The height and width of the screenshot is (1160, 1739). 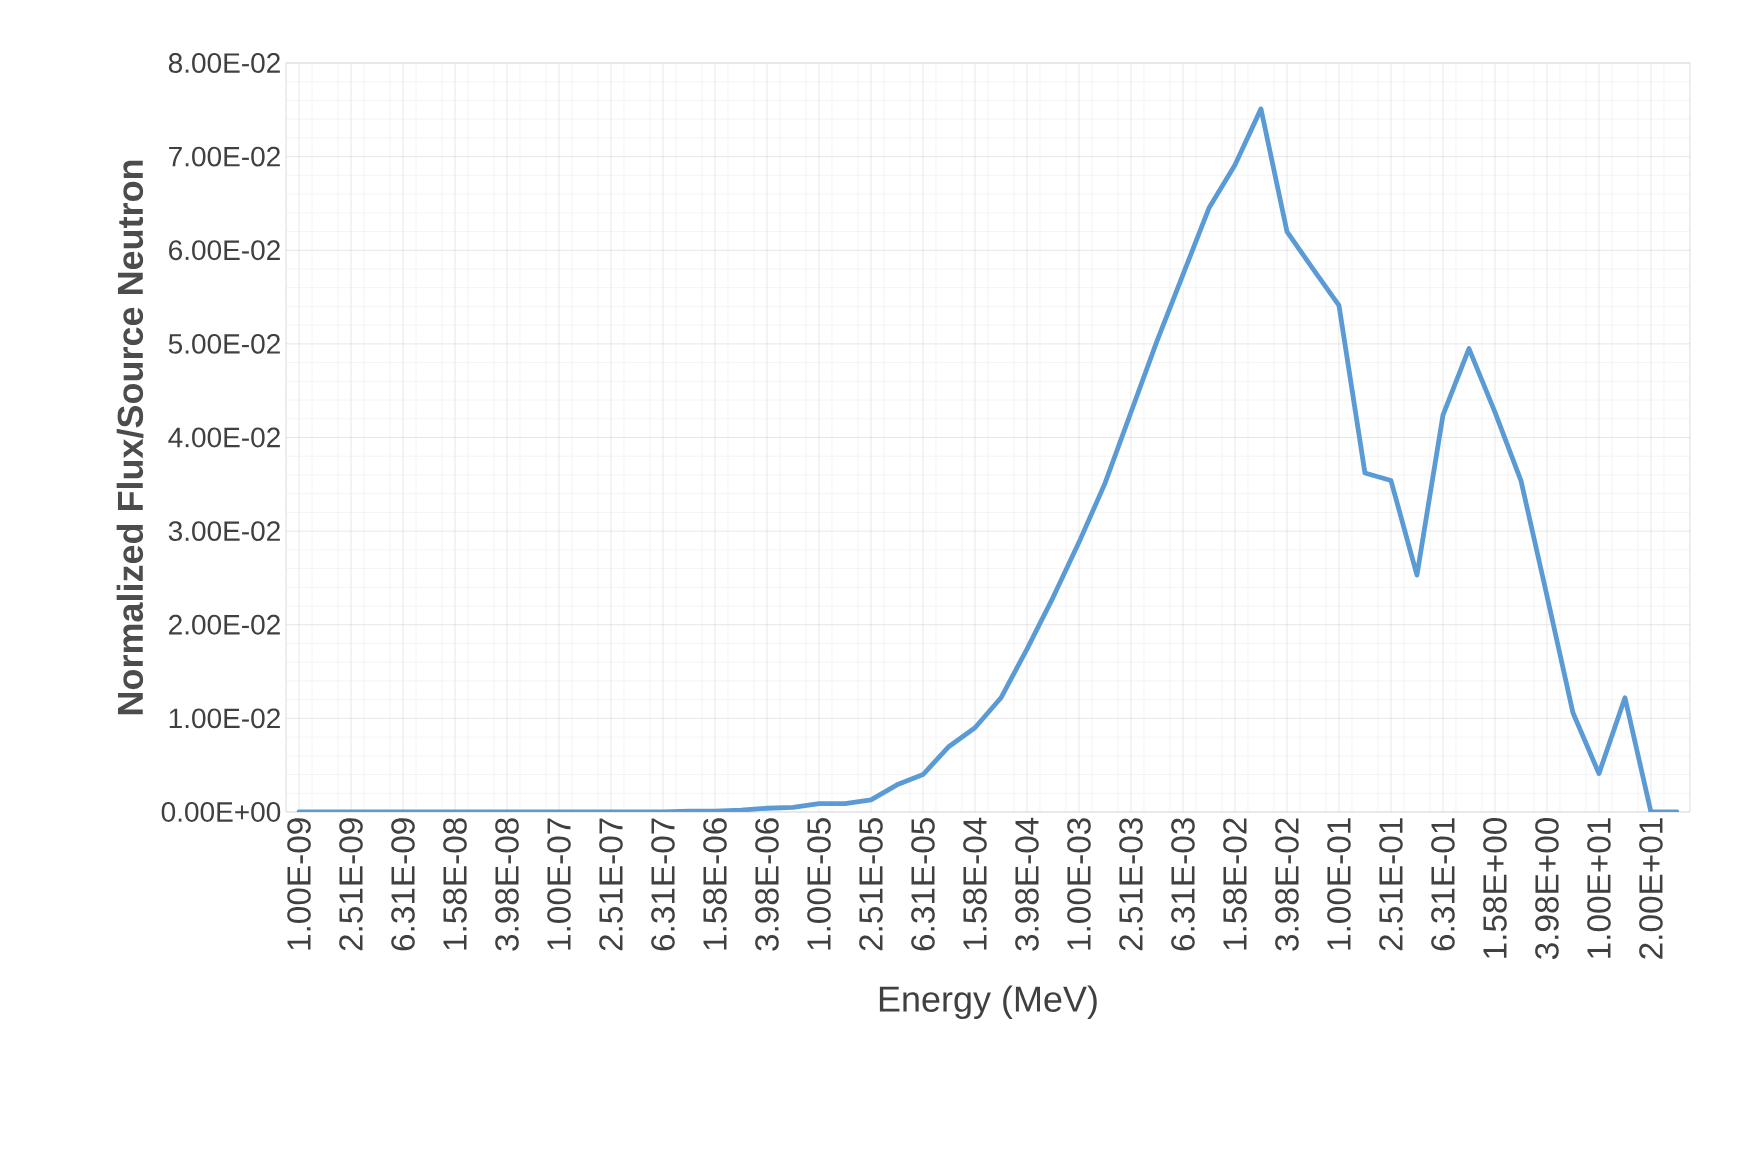 I want to click on x-tick-label: 2.51E-03, so click(x=1131, y=884).